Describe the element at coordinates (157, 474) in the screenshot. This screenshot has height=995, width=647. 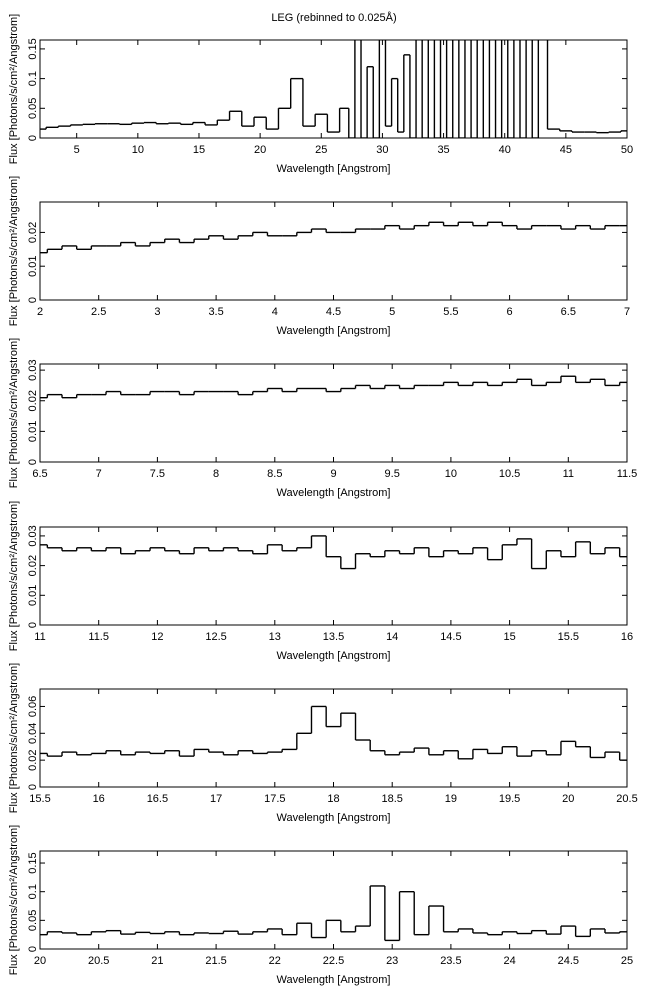
I see `x-tick-label: 7.5` at that location.